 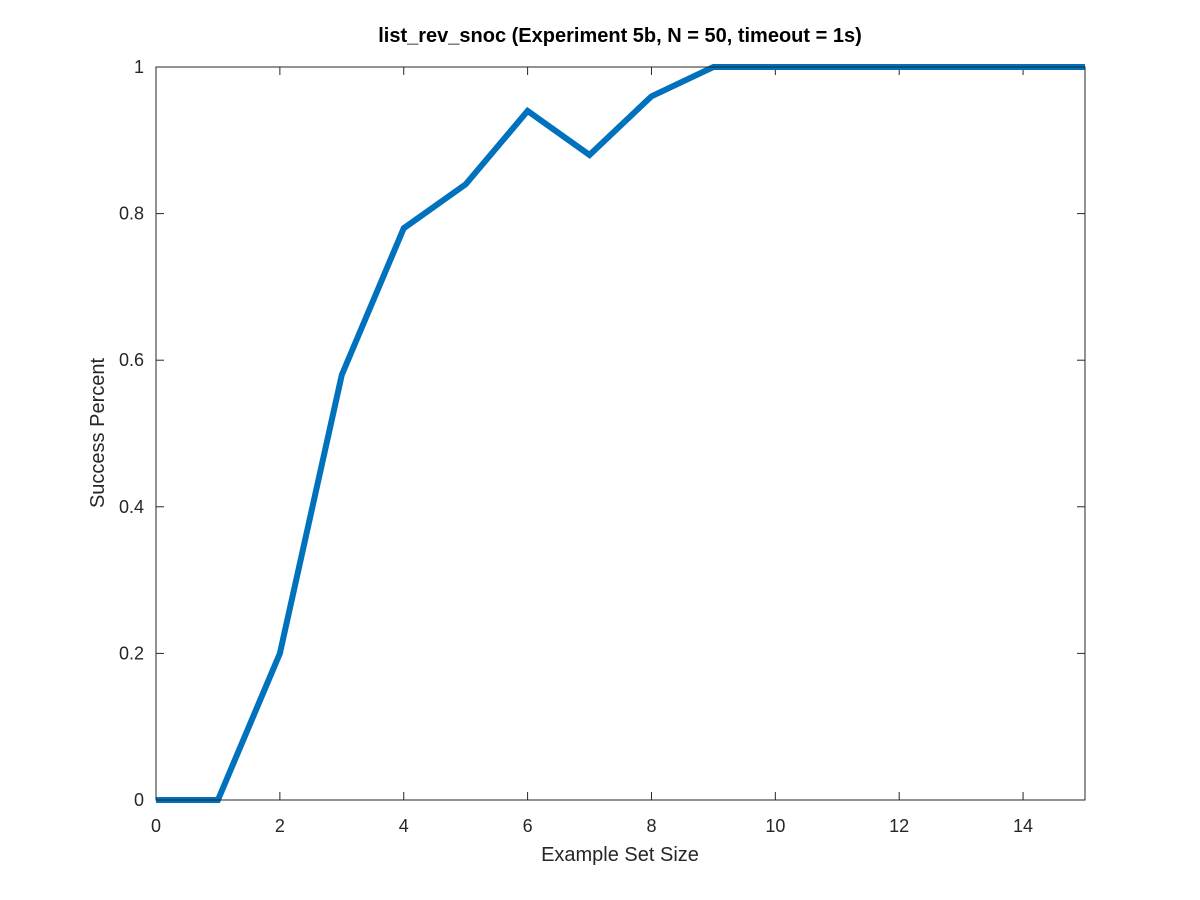 I want to click on x-tick-label: 2, so click(x=280, y=826).